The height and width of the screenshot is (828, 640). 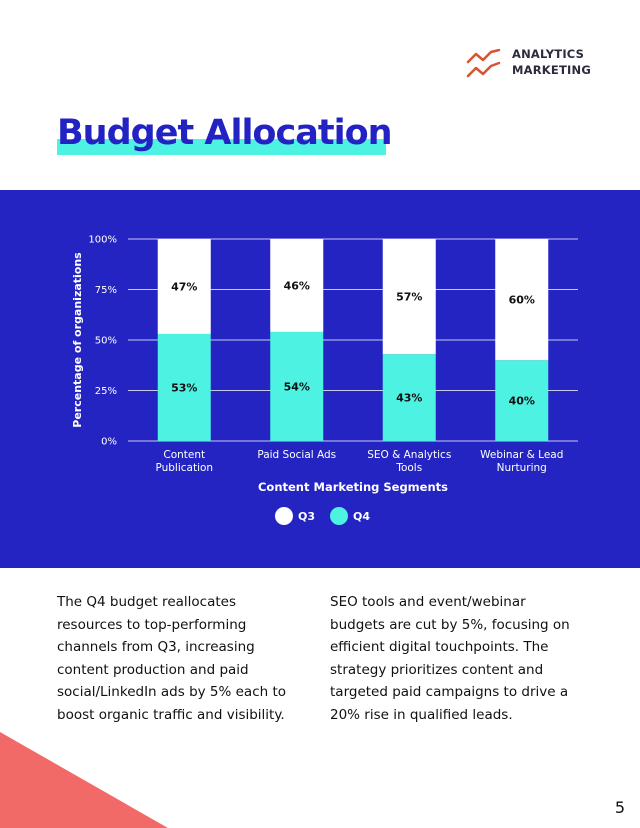 What do you see at coordinates (106, 290) in the screenshot?
I see `y-tick-label: 75%` at bounding box center [106, 290].